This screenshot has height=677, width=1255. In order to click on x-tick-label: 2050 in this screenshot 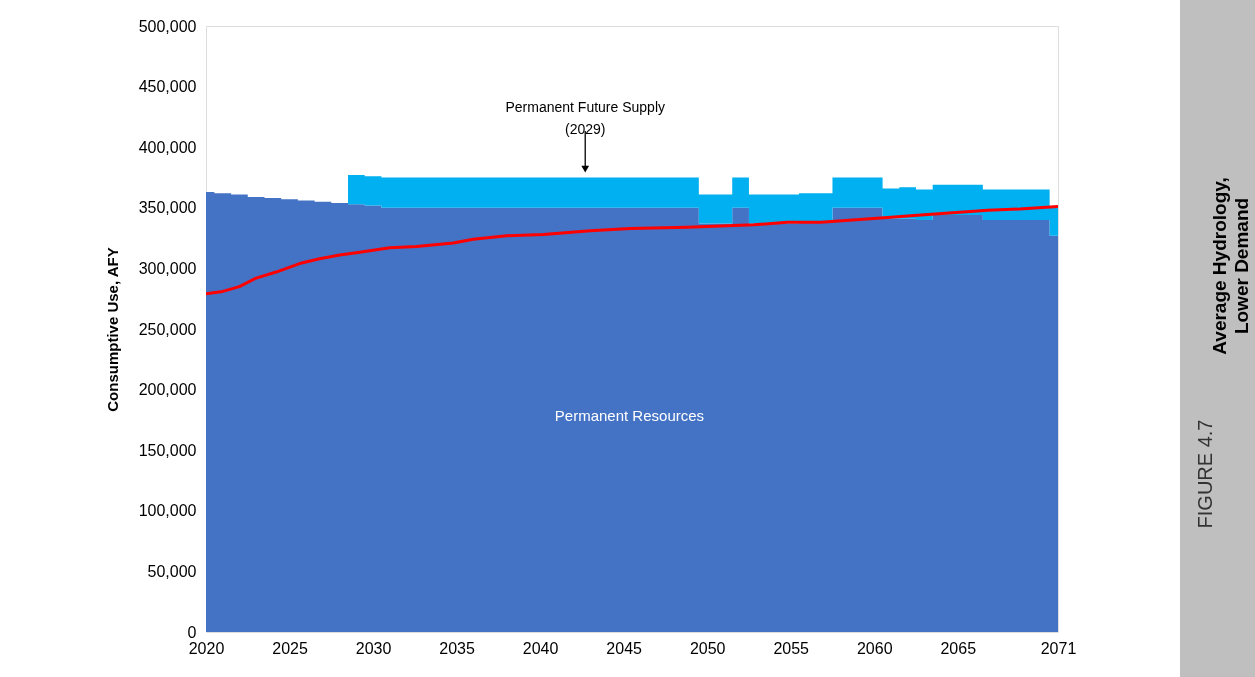, I will do `click(707, 648)`.